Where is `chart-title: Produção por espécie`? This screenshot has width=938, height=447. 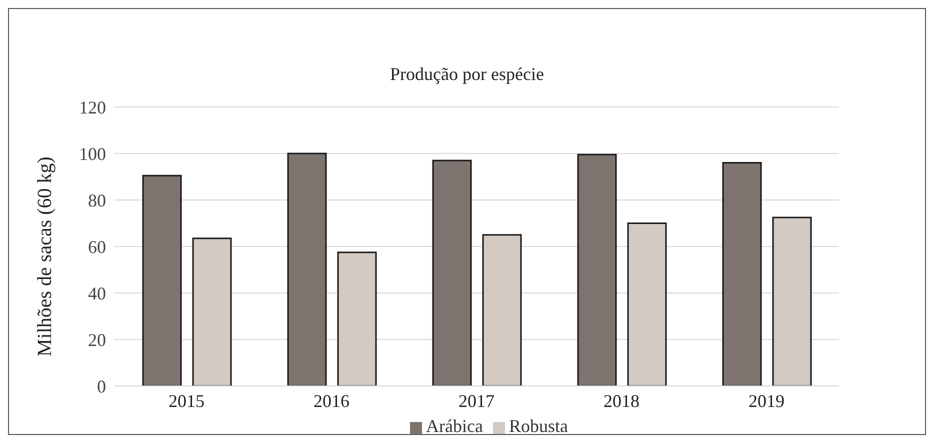
chart-title: Produção por espécie is located at coordinates (467, 74).